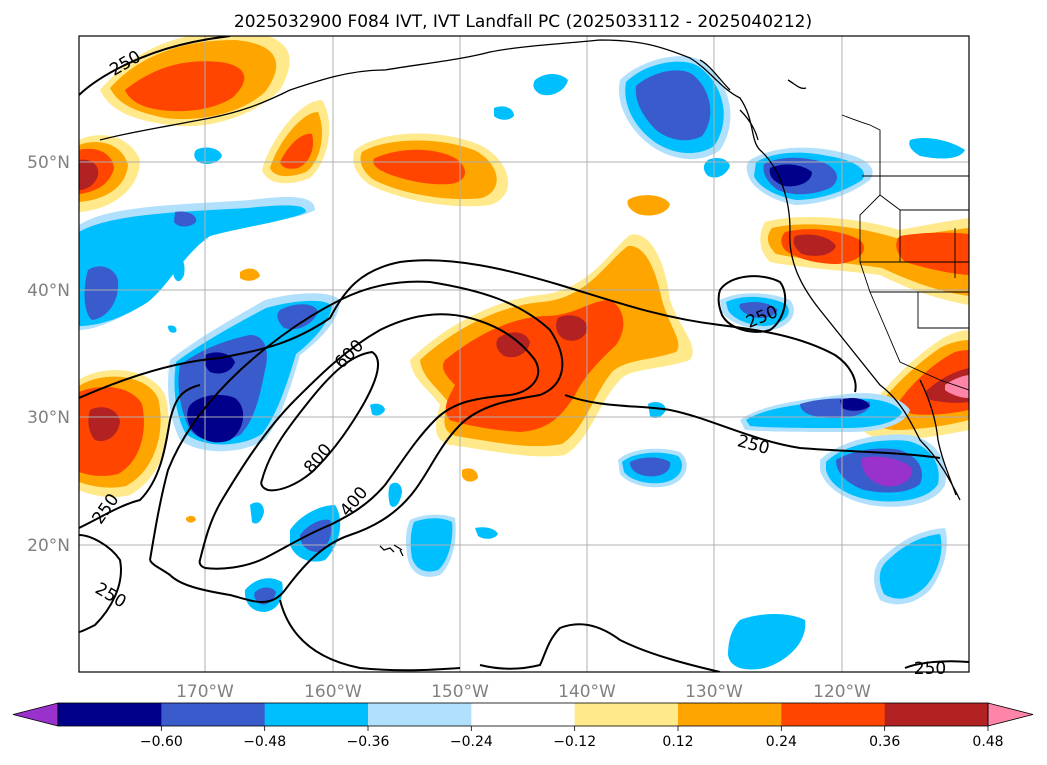  I want to click on contour-250-subtropical, so click(752, 426).